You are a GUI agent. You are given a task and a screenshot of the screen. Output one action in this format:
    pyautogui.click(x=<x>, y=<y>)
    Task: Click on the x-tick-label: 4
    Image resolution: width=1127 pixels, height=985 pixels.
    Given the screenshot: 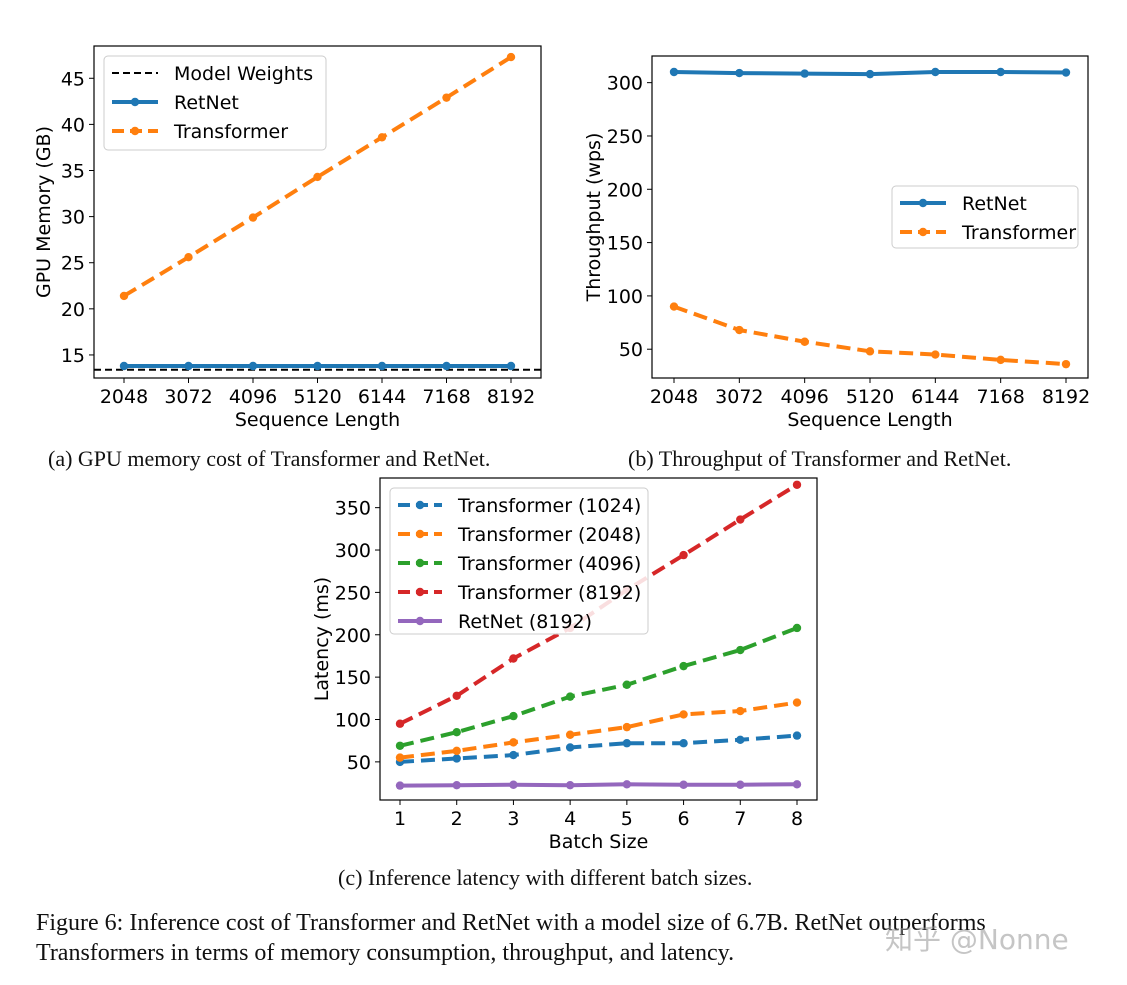 What is the action you would take?
    pyautogui.click(x=570, y=819)
    